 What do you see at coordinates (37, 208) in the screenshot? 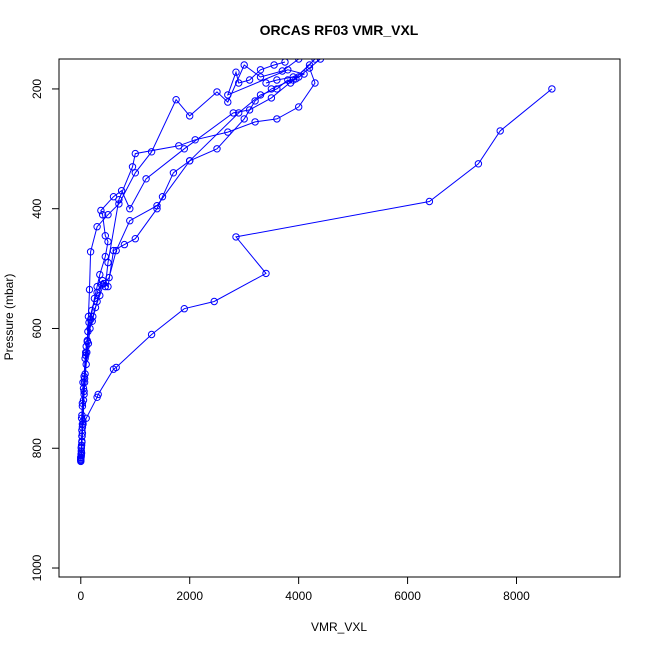
I see `y-tick-label: 400` at bounding box center [37, 208].